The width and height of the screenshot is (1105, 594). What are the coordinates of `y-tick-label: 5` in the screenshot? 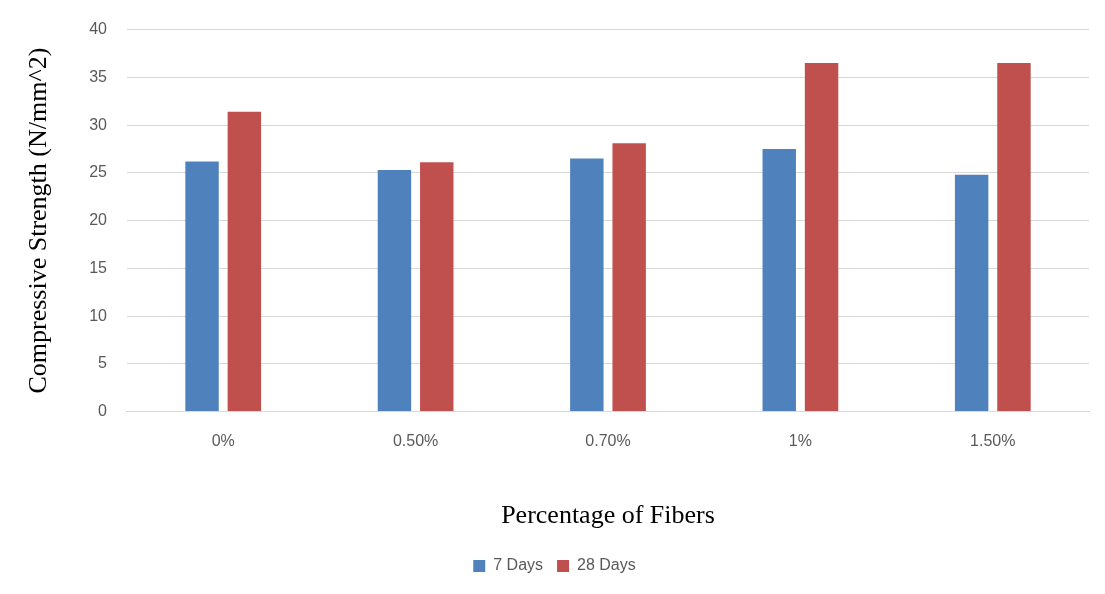 It's located at (103, 363).